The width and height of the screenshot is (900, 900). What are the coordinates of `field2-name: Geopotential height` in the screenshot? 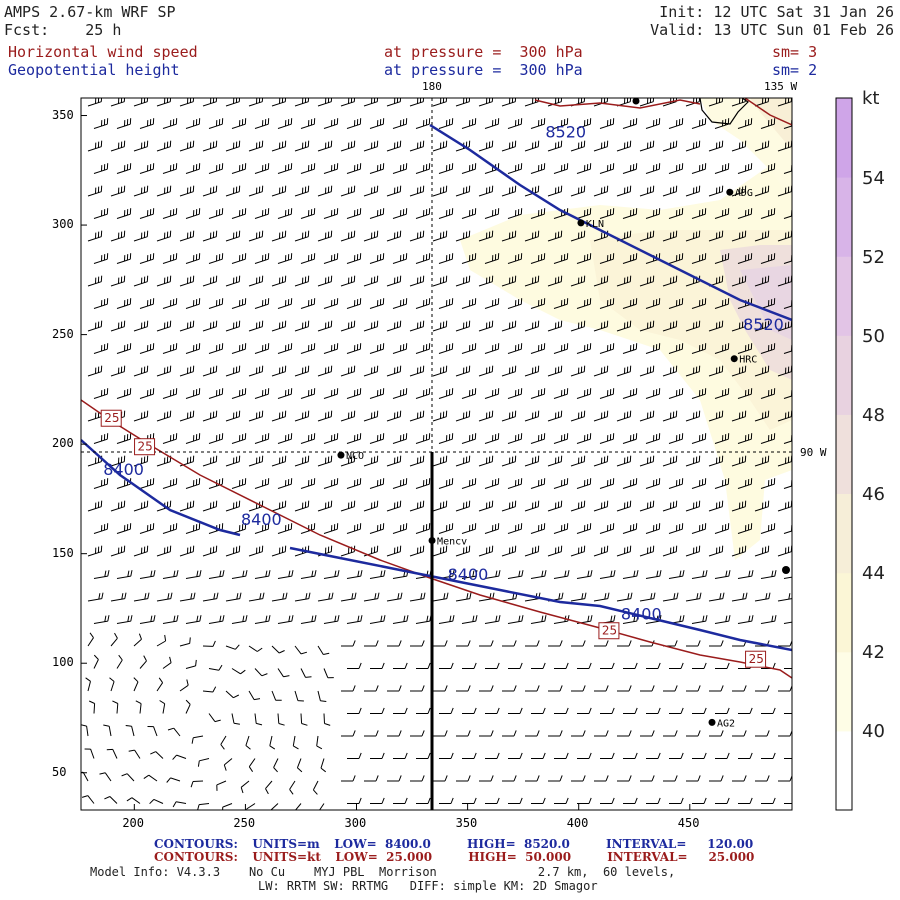 It's located at (94, 70).